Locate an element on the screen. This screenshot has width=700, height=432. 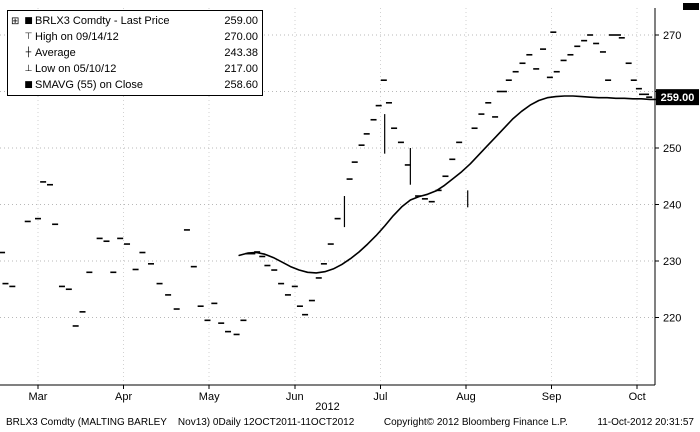
svg-text: Jul is located at coordinates (380, 397).